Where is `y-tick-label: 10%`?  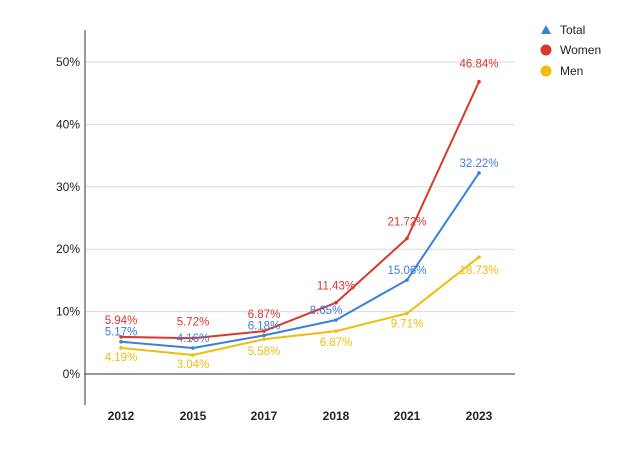 y-tick-label: 10% is located at coordinates (68, 312).